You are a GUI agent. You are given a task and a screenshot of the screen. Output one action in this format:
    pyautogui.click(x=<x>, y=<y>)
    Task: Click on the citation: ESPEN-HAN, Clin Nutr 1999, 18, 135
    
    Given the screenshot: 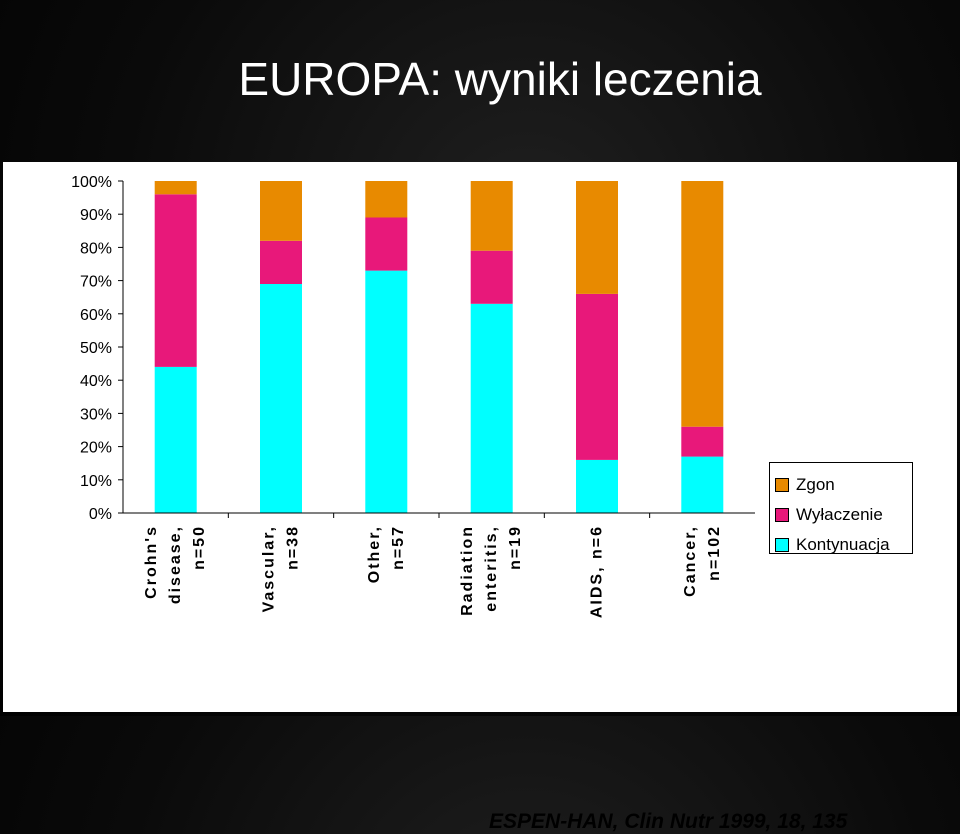 What is the action you would take?
    pyautogui.click(x=668, y=821)
    